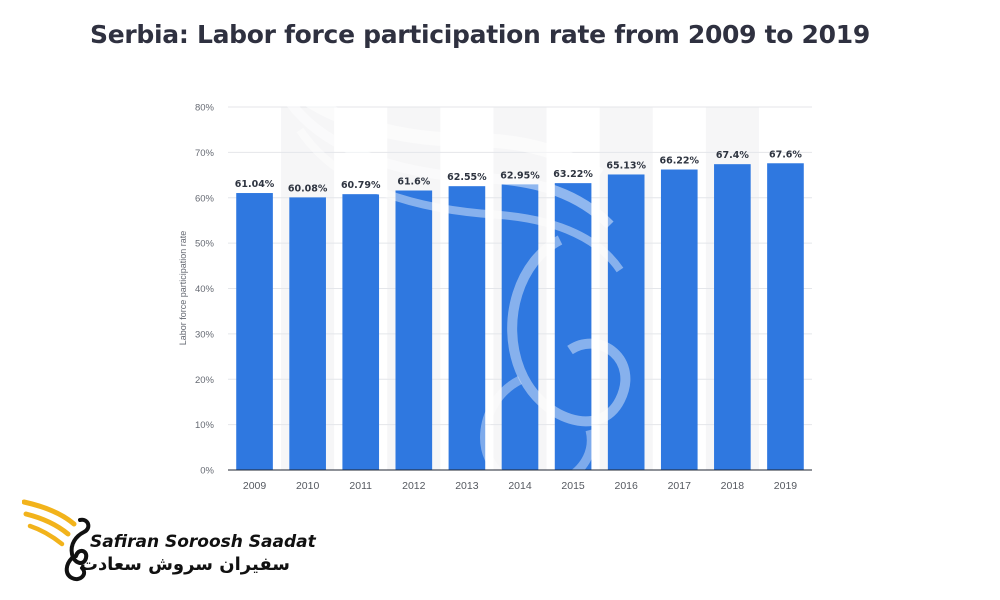  What do you see at coordinates (361, 185) in the screenshot?
I see `data-label: 60.79%` at bounding box center [361, 185].